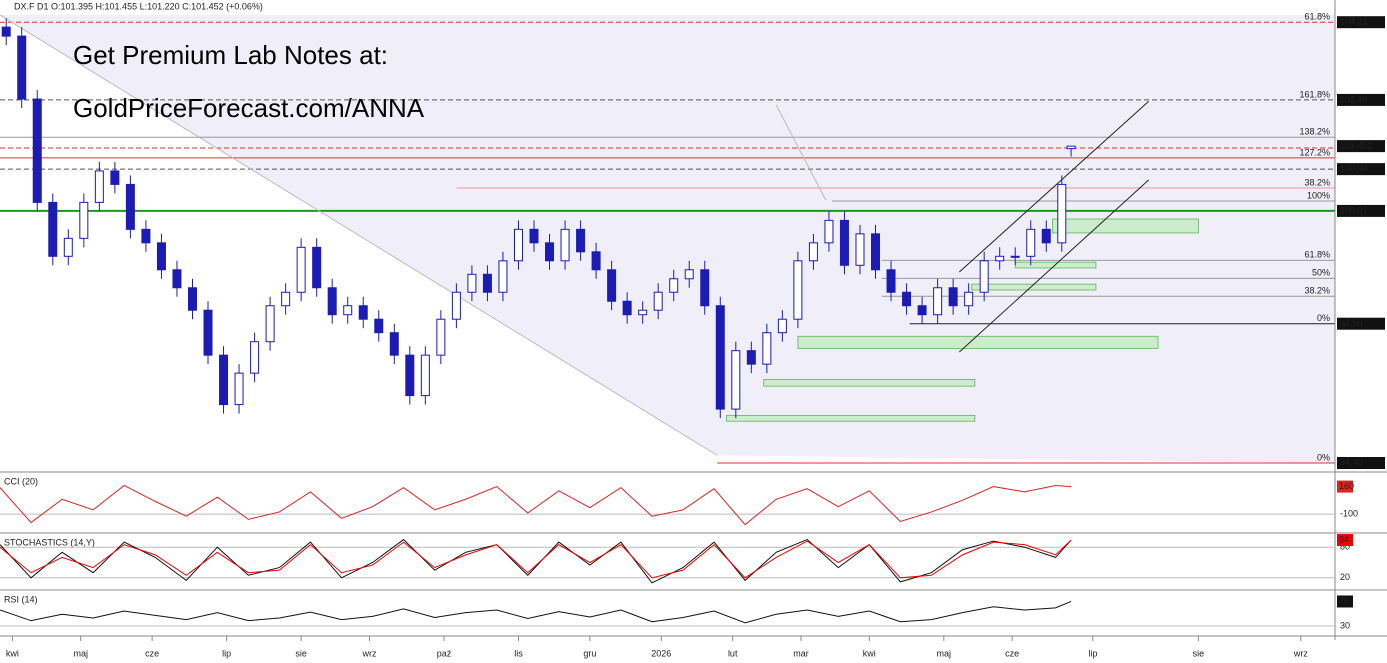  Describe the element at coordinates (1344, 601) in the screenshot. I see `last-value-label: 76` at that location.